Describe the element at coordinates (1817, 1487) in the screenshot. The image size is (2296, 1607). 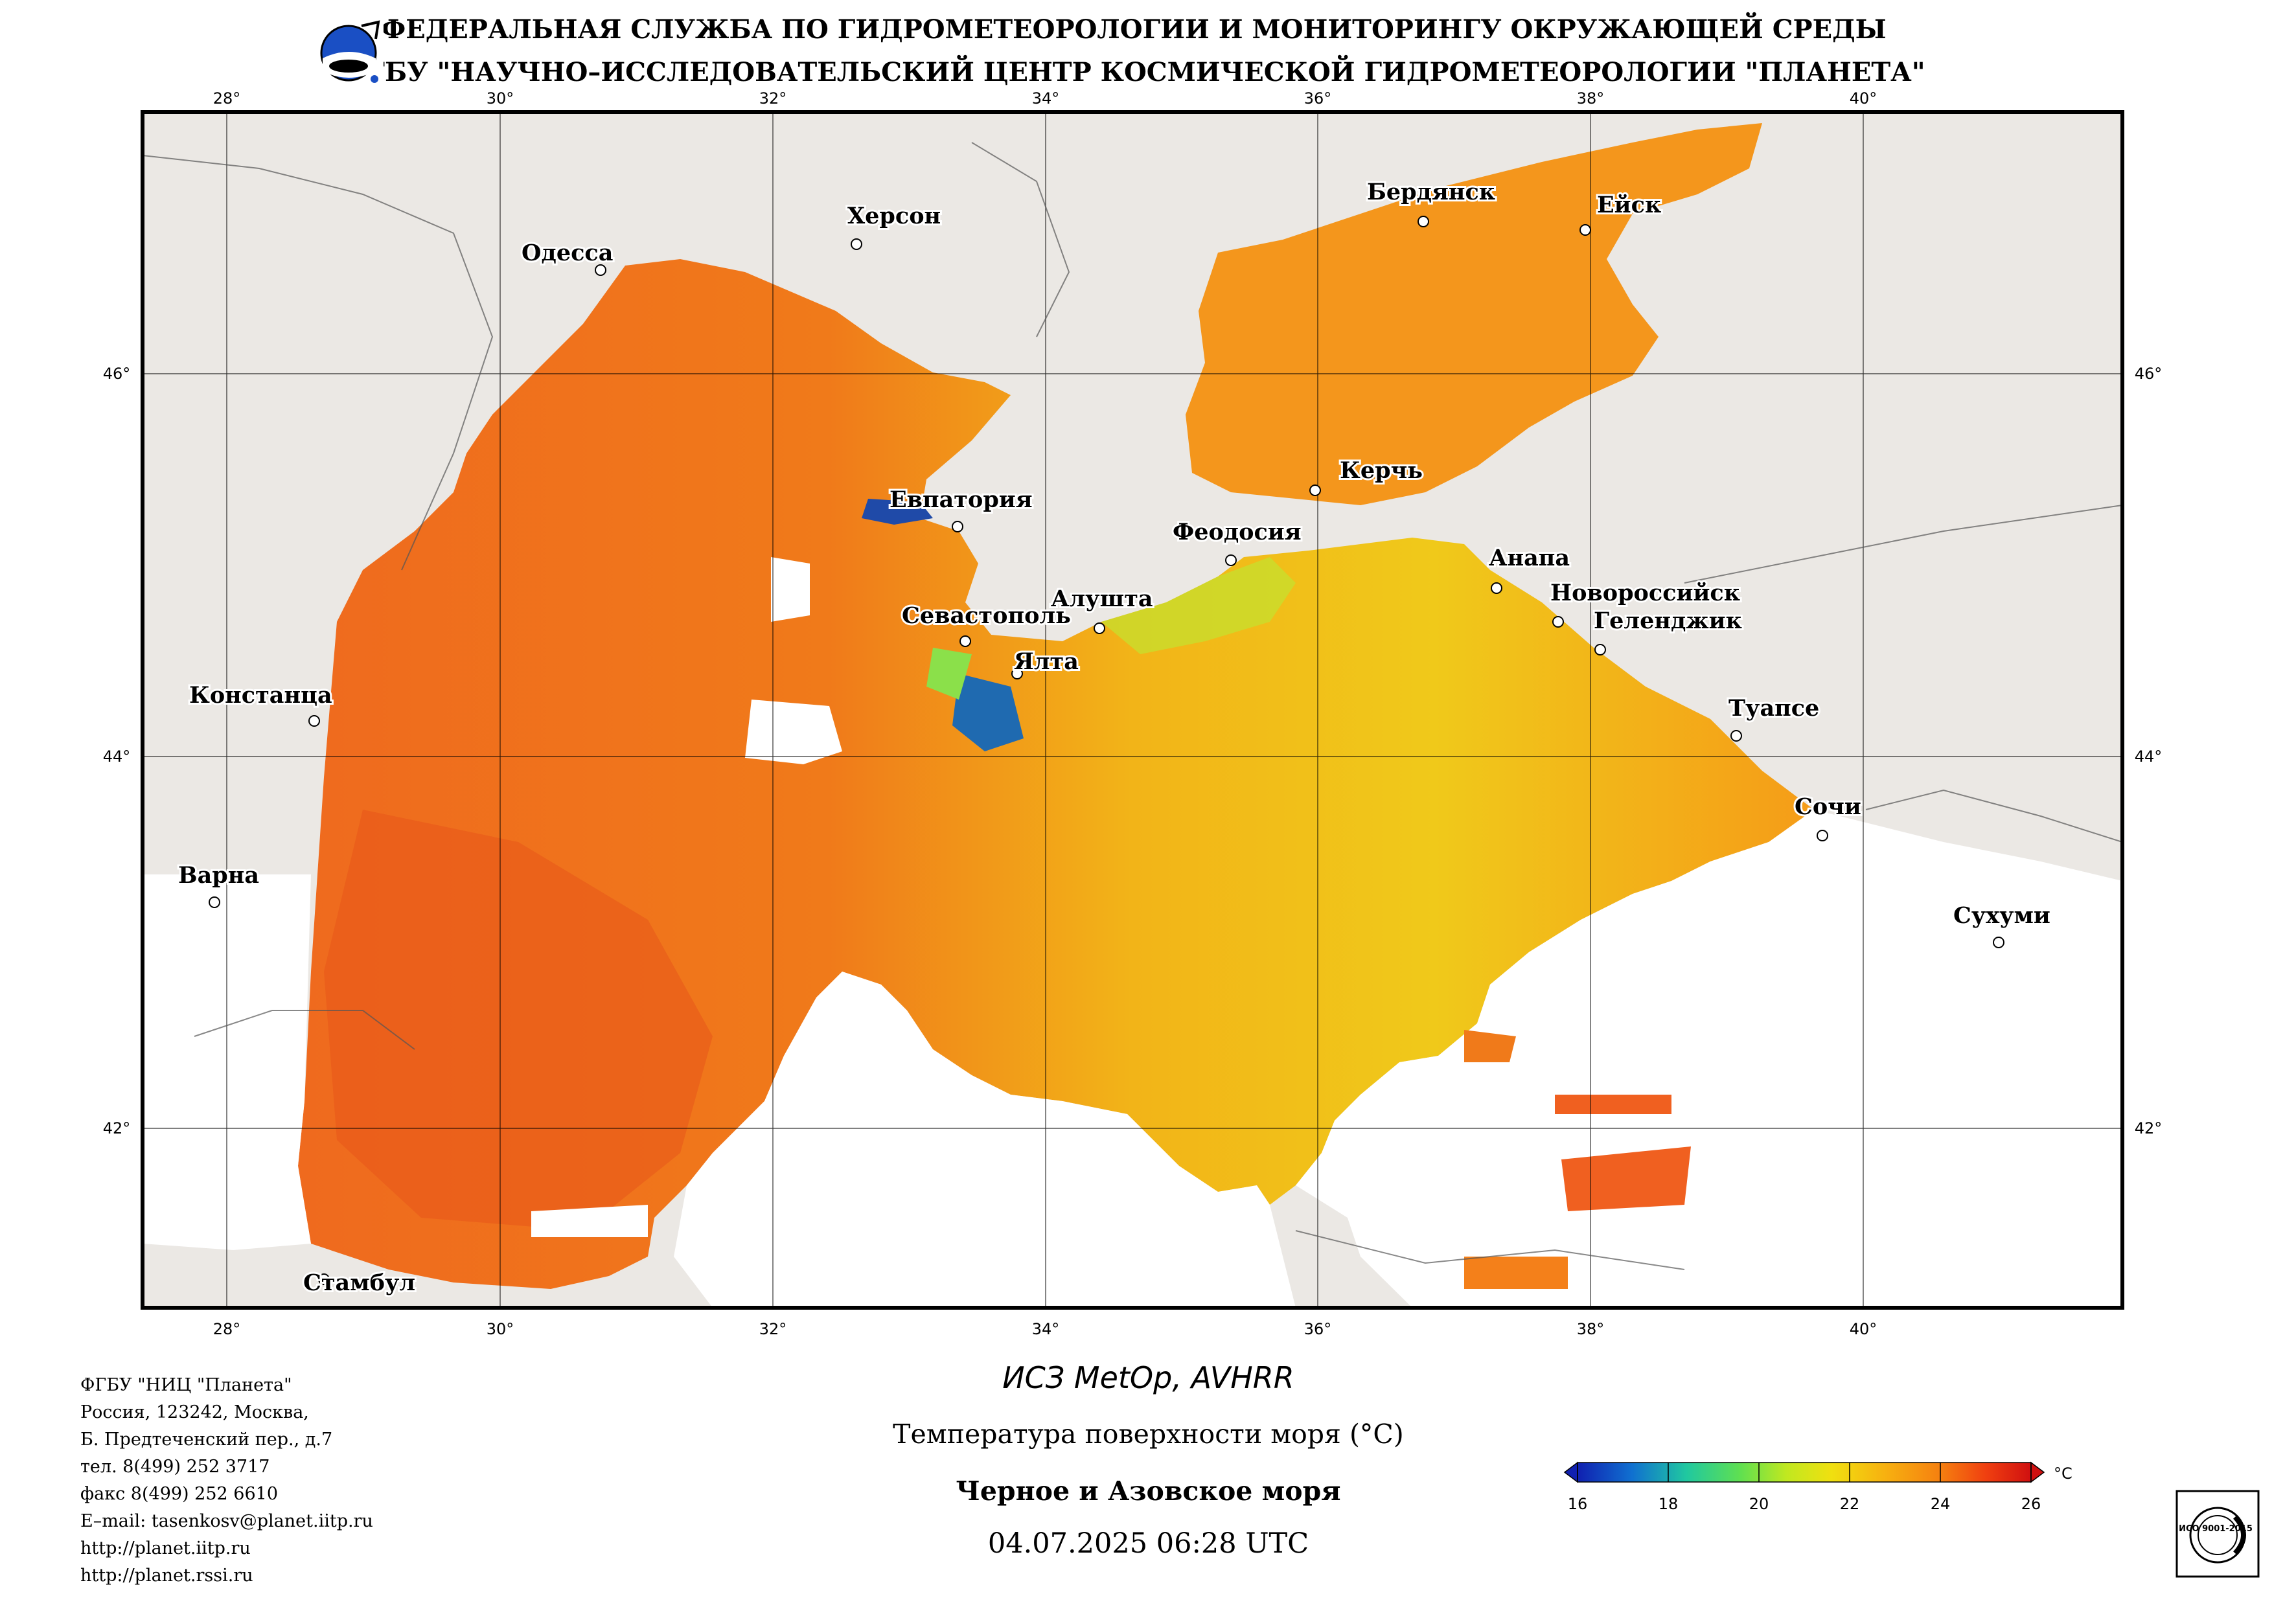
I see `colorbar: 16 18 20 22 24 26 °С` at that location.